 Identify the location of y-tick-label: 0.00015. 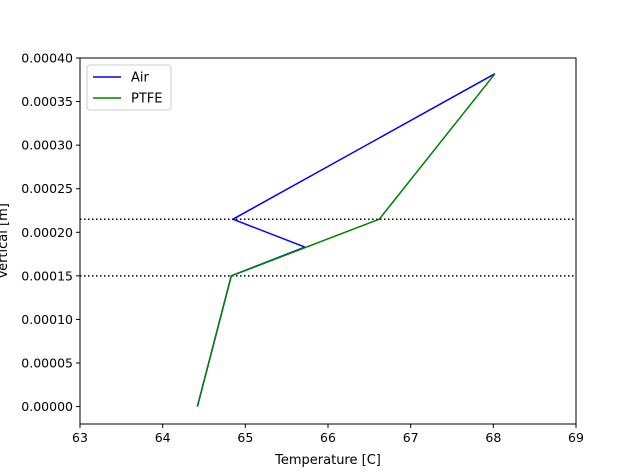
(47, 275).